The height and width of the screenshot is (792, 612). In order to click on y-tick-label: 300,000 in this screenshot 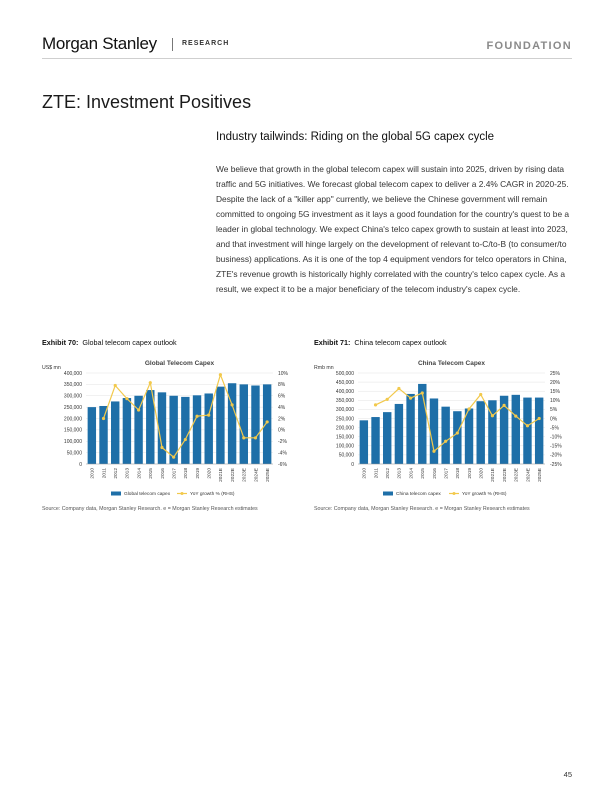, I will do `click(345, 410)`.